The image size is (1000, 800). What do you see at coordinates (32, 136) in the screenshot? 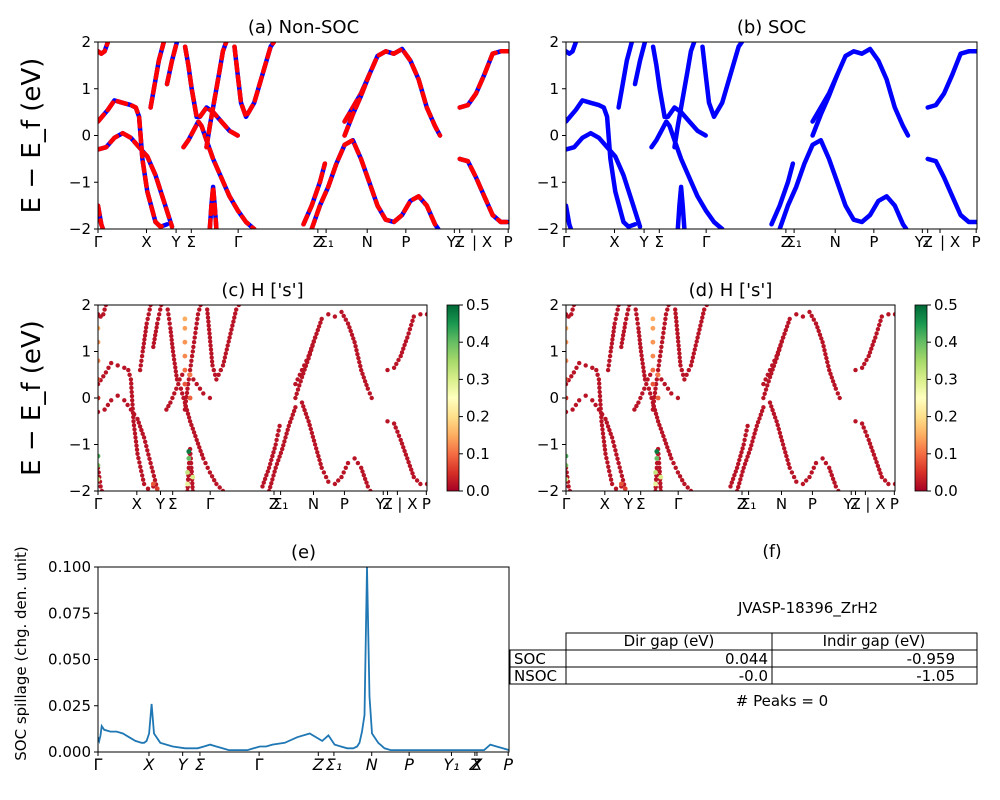
I see `y-axis-label: E − E_f (eV)` at bounding box center [32, 136].